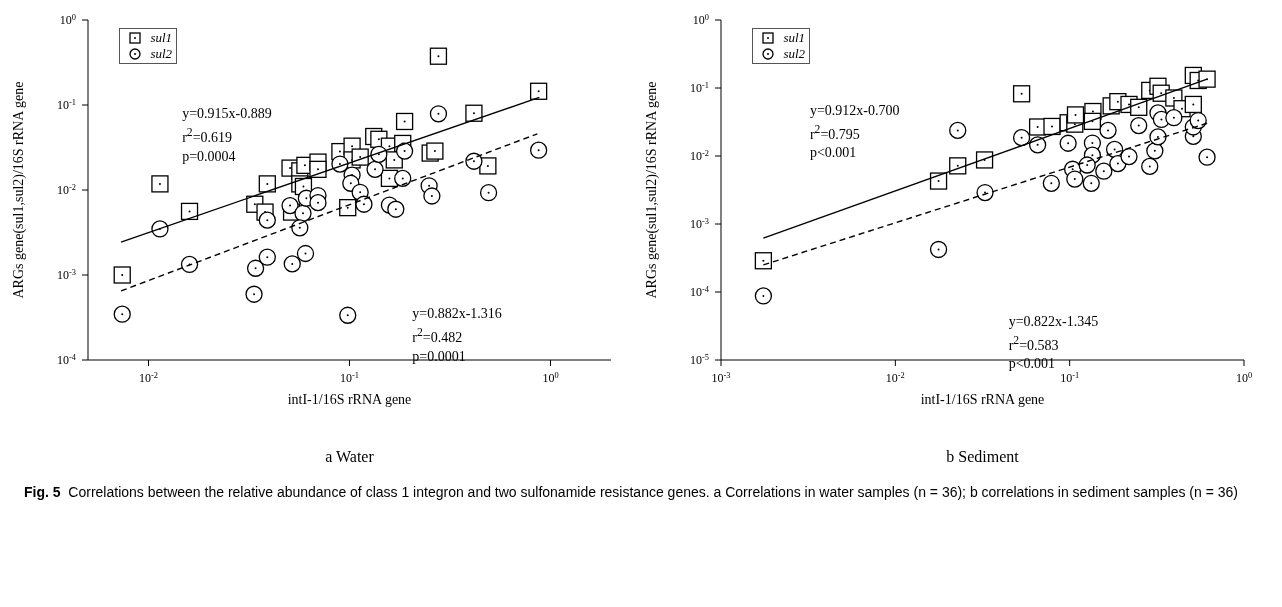 This screenshot has height=607, width=1282. I want to click on annotation: y=0.912x-0.700 r$^{2}$=0.795 p<0.001, so click(854, 132).